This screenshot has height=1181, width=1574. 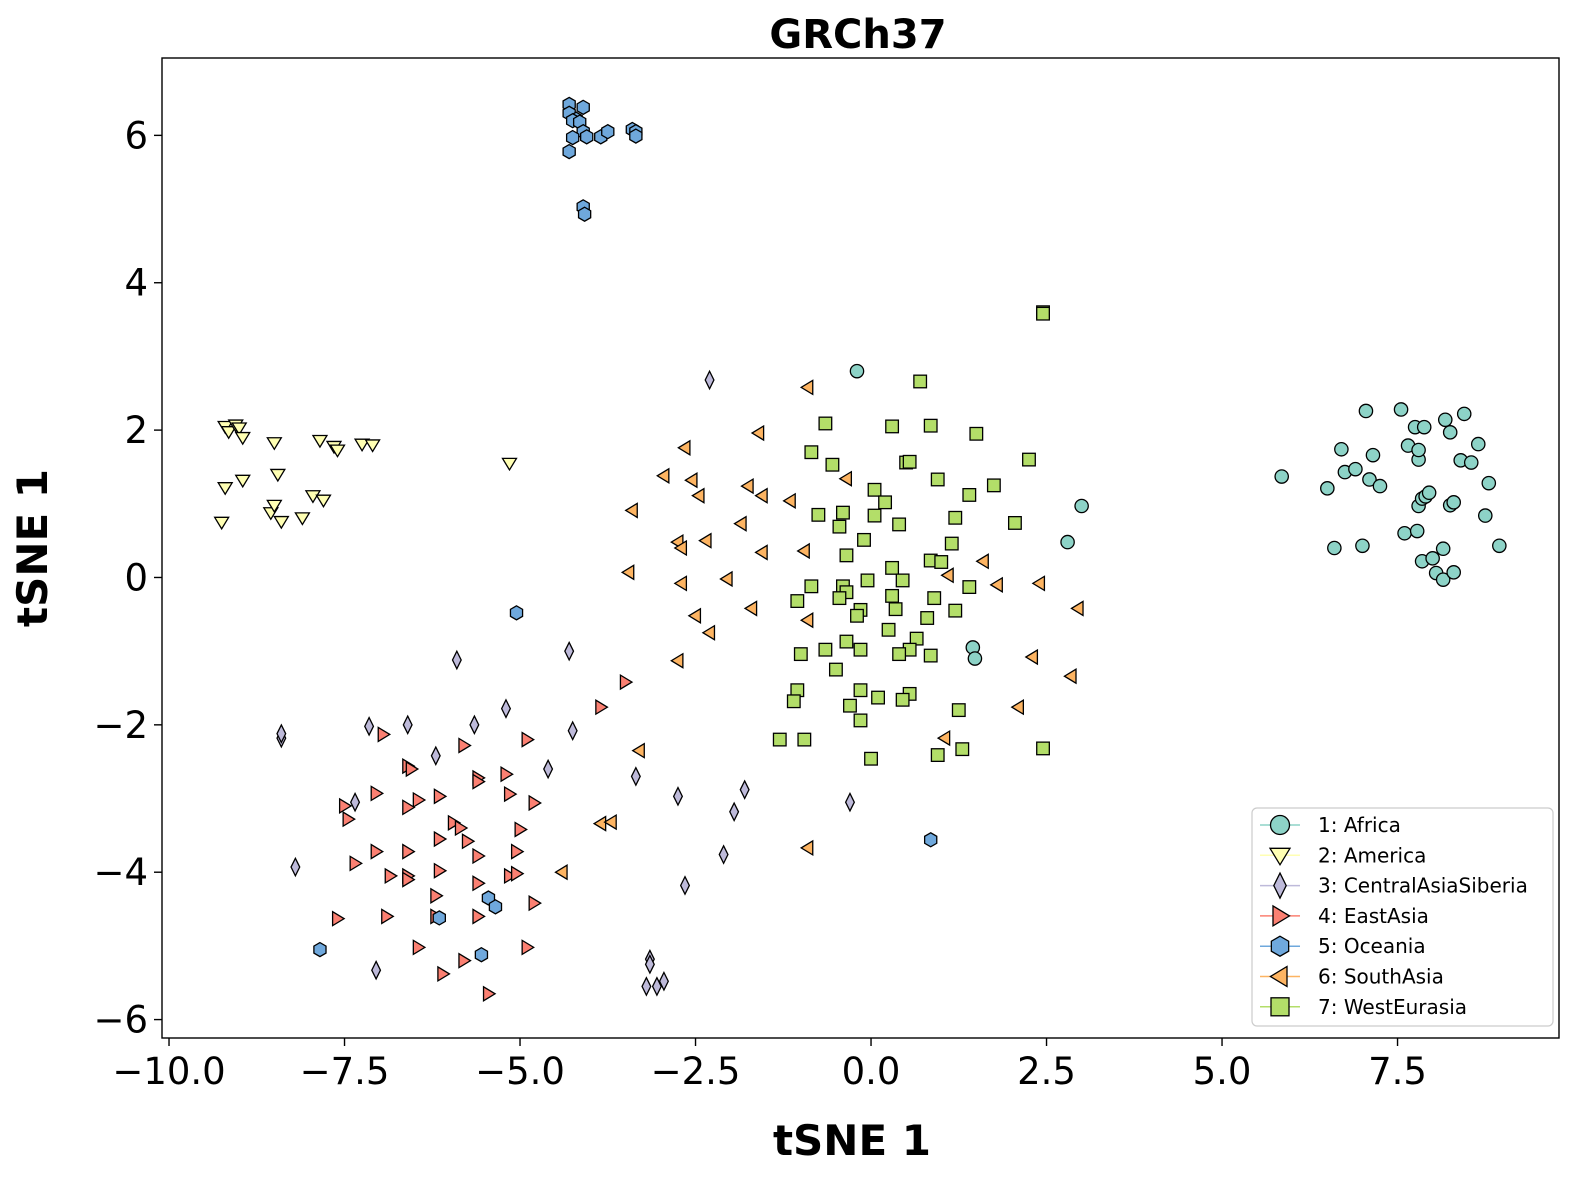 What do you see at coordinates (1046, 1071) in the screenshot?
I see `x-tick-label: 2.5` at bounding box center [1046, 1071].